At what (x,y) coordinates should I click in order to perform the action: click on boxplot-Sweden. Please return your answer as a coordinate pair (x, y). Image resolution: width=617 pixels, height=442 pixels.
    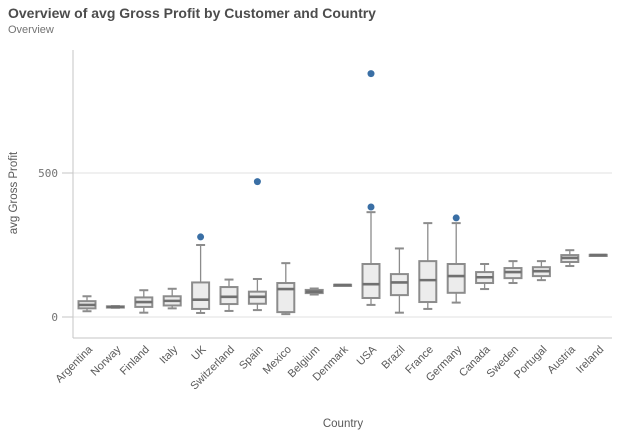
    Looking at the image, I should click on (513, 272).